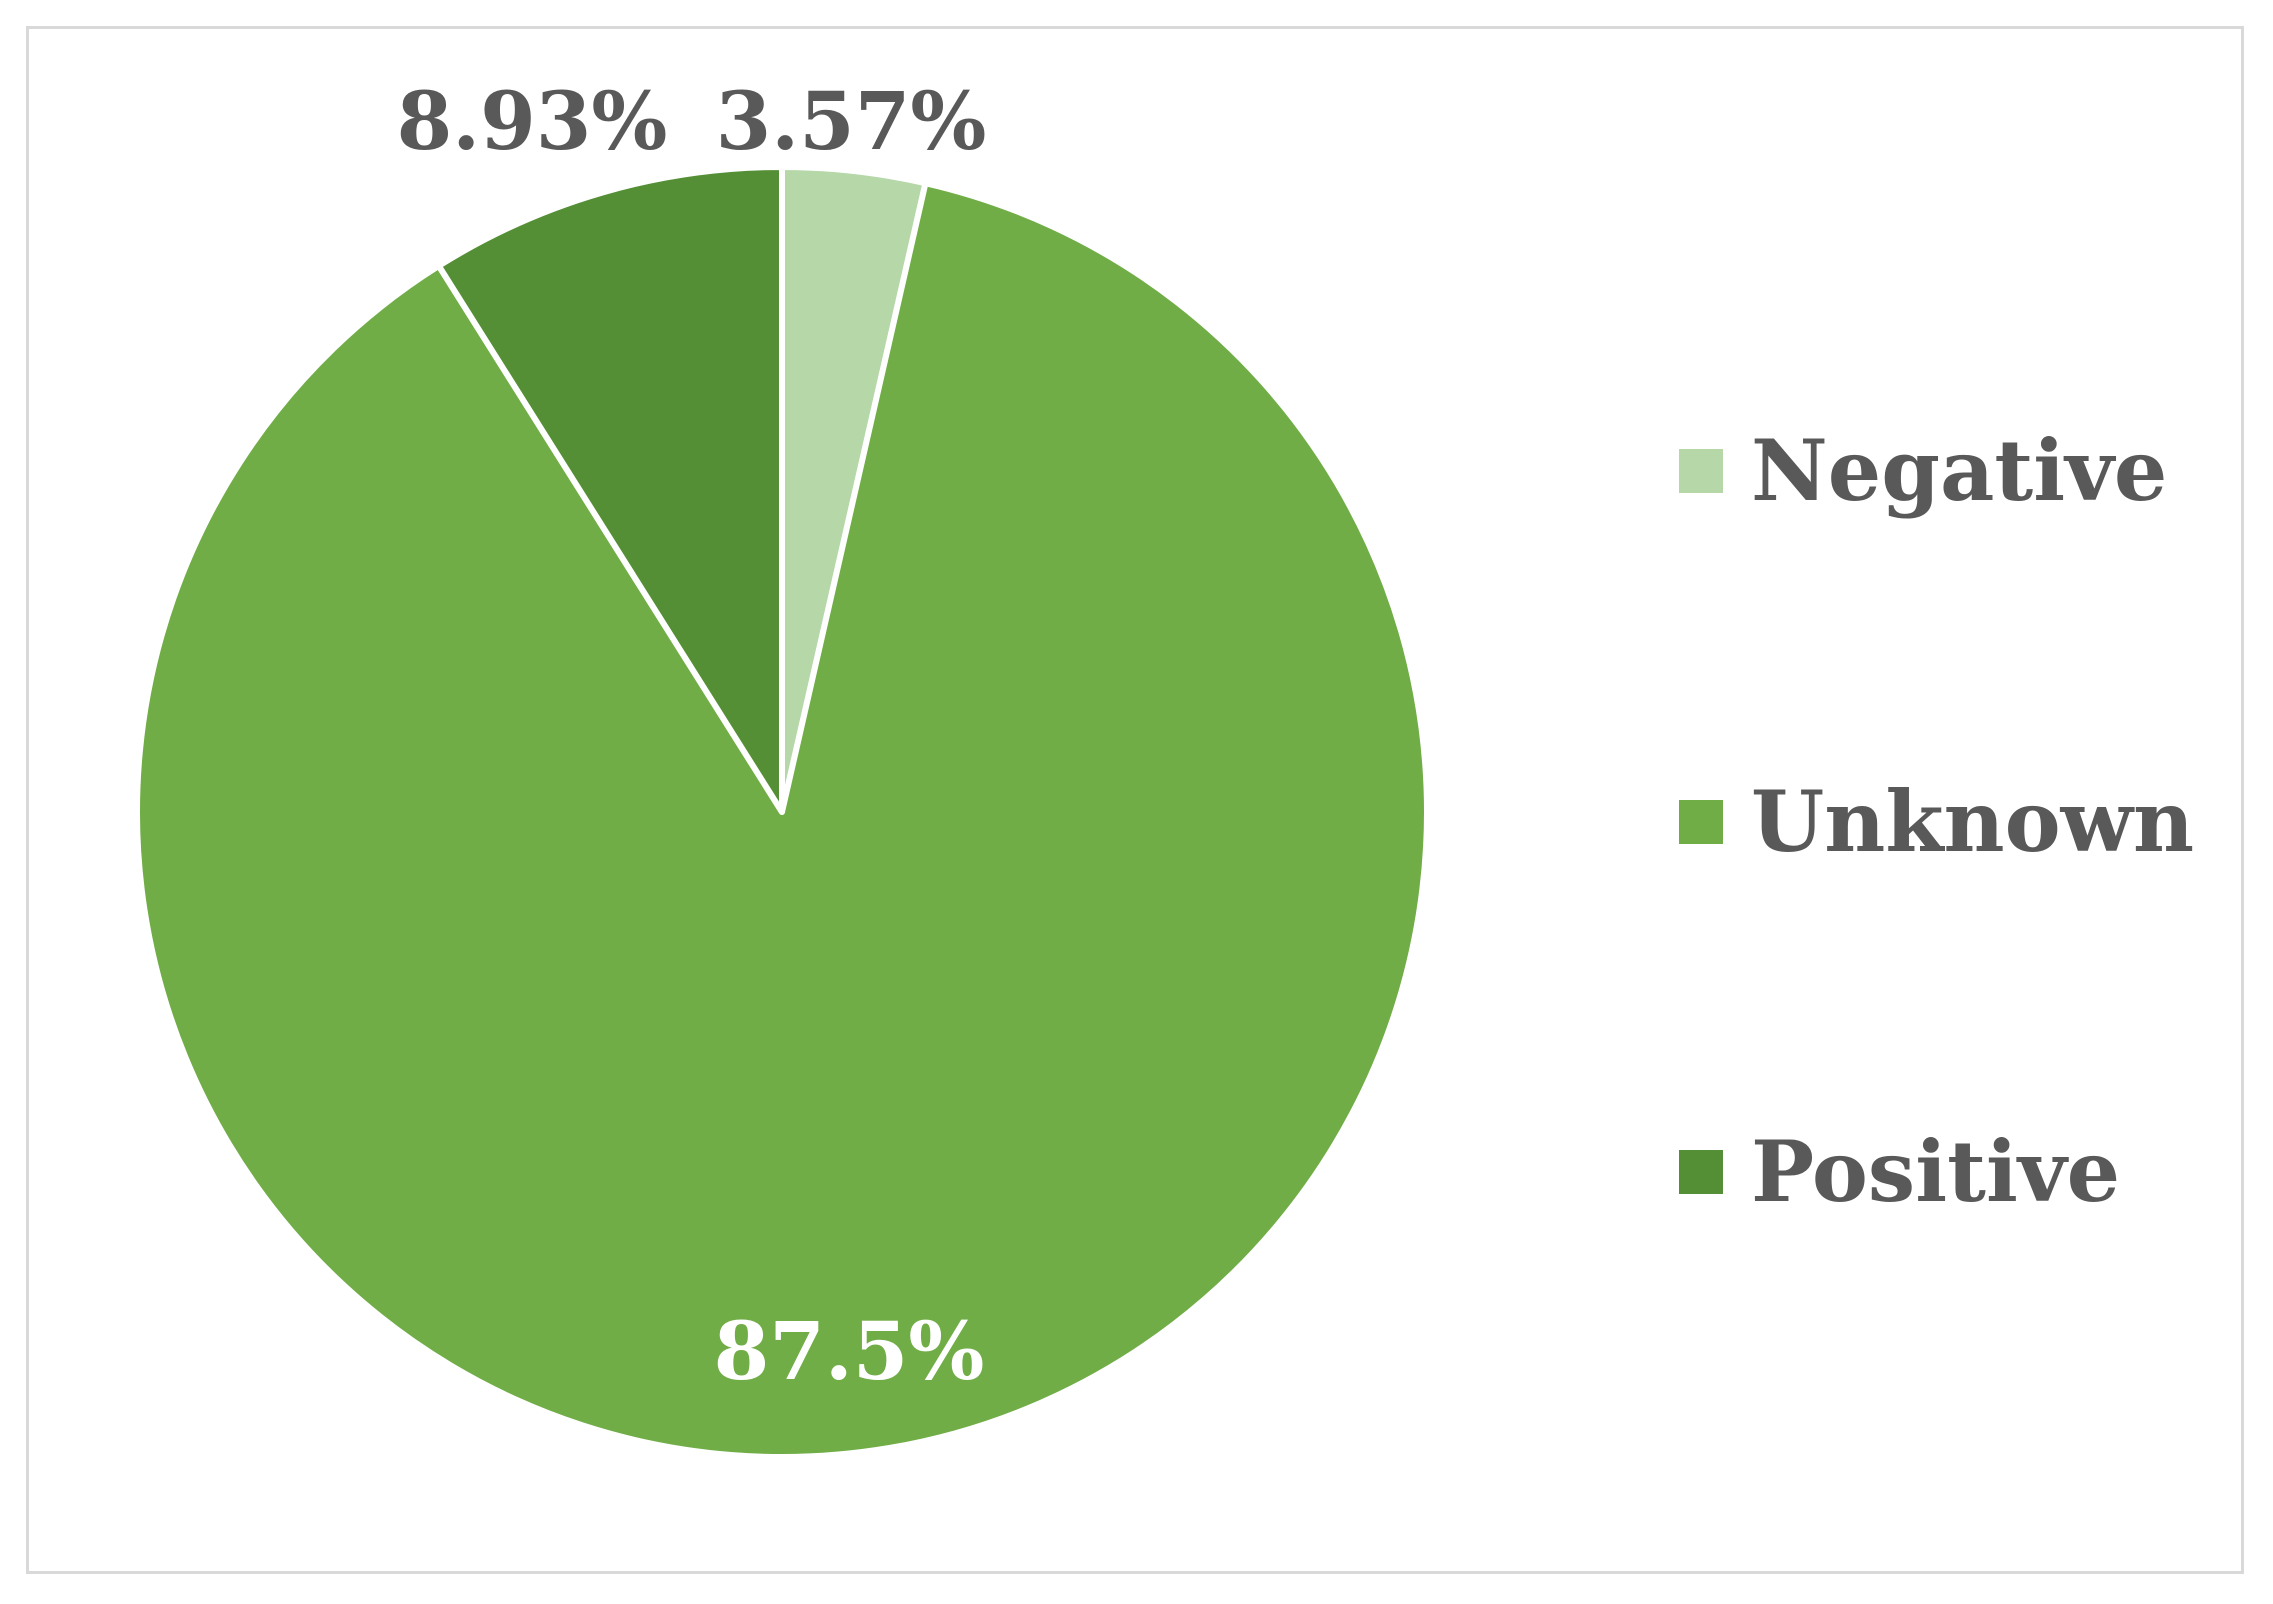 The width and height of the screenshot is (2273, 1604). I want to click on data-label-unknown: 87.5%, so click(849, 1351).